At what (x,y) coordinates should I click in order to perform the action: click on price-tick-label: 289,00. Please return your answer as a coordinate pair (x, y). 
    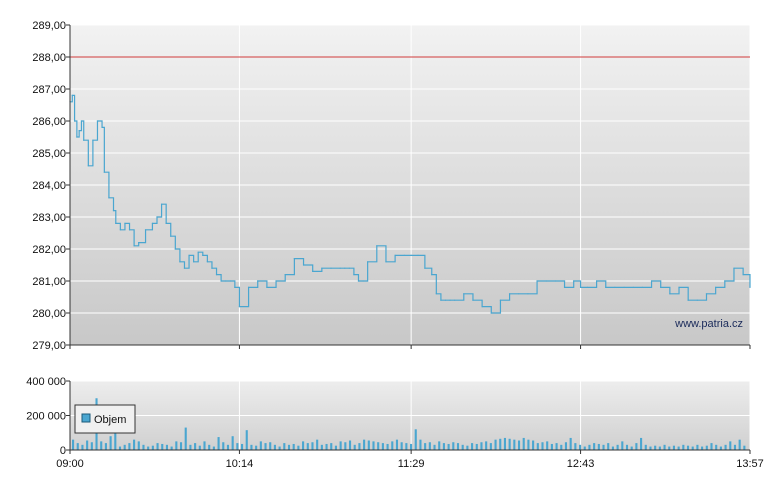
    Looking at the image, I should click on (49, 26).